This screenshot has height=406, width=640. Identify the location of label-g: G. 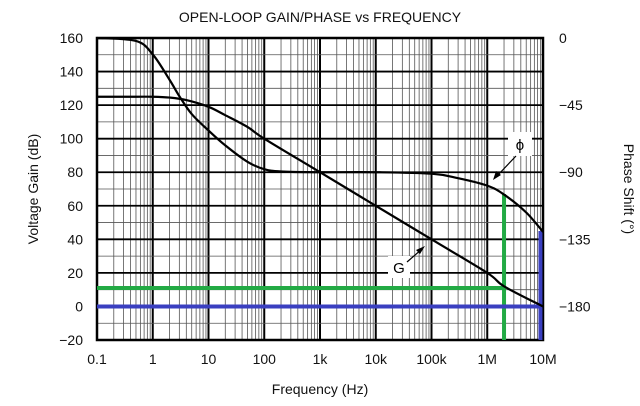
(406, 262).